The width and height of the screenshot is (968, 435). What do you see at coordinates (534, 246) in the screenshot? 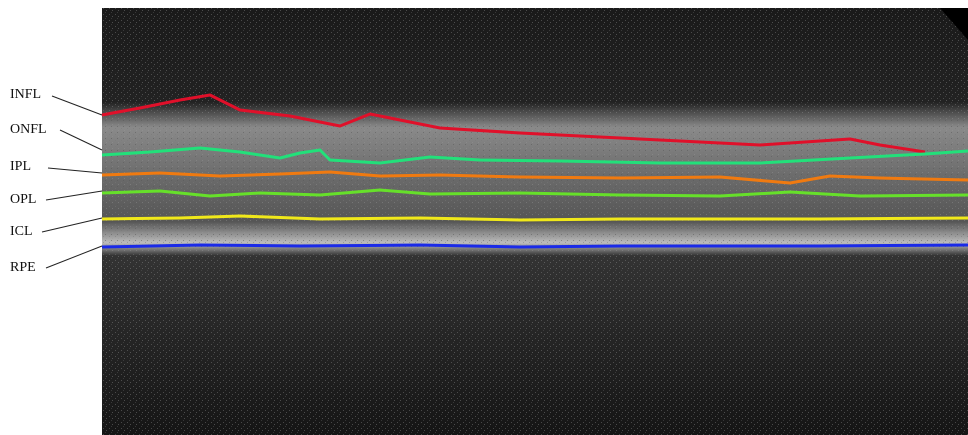
I see `rpe-boundary` at bounding box center [534, 246].